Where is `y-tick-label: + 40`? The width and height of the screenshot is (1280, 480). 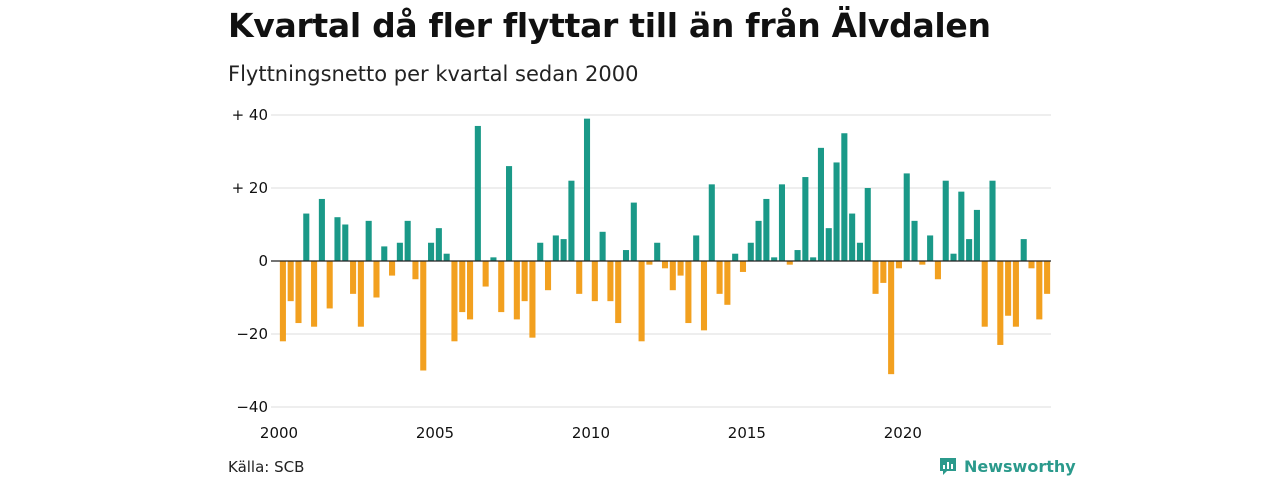 y-tick-label: + 40 is located at coordinates (250, 115).